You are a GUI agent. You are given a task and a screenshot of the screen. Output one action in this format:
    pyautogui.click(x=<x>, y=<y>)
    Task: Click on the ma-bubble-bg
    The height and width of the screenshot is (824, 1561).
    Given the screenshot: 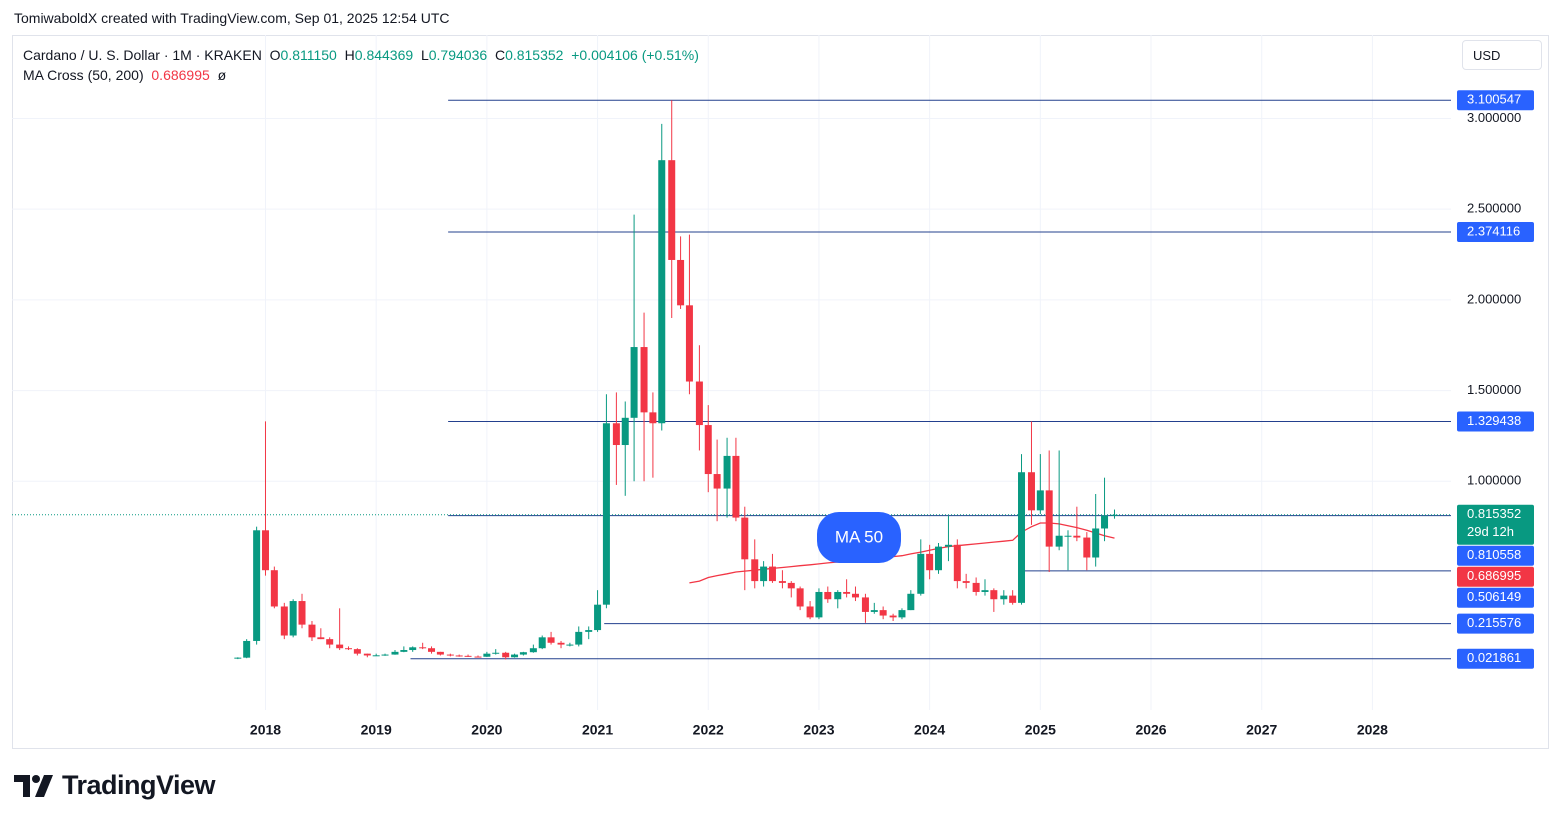 What is the action you would take?
    pyautogui.click(x=859, y=537)
    